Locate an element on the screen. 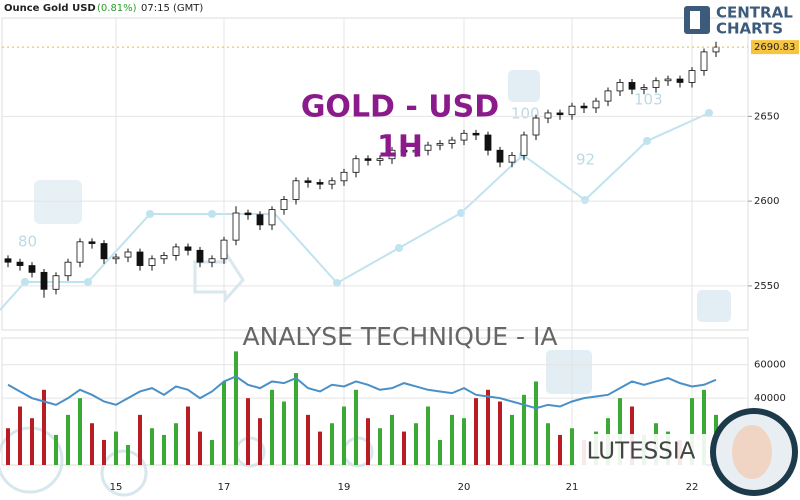 The width and height of the screenshot is (800, 500). logo-mark-inner is located at coordinates (695, 20).